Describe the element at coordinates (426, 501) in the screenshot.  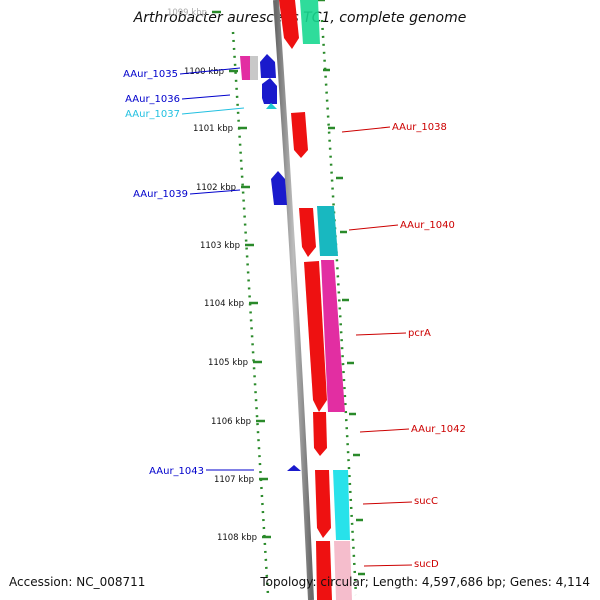
I see `gene-label: sucC` at that location.